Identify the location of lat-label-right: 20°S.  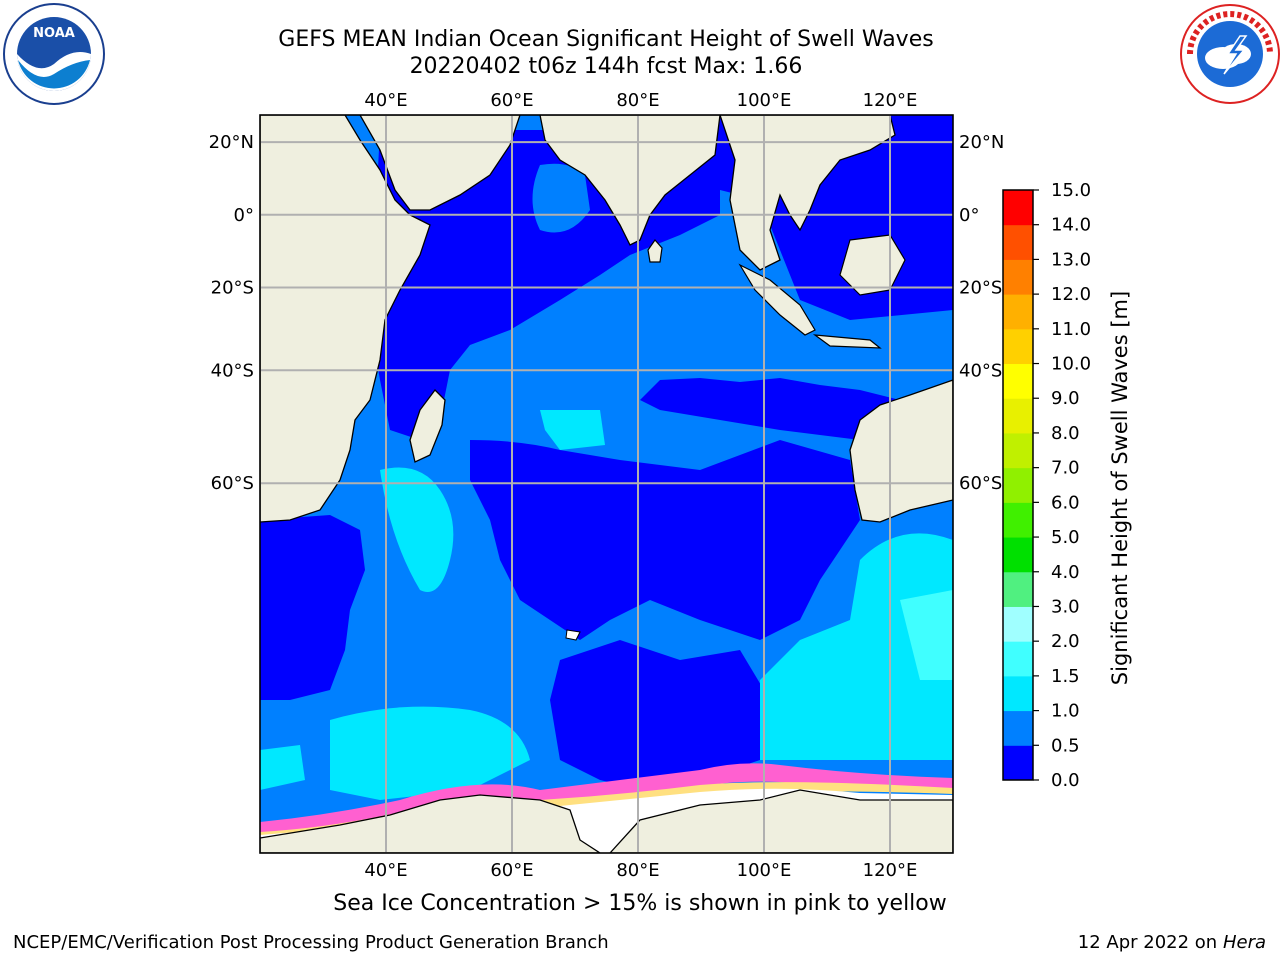
(980, 287).